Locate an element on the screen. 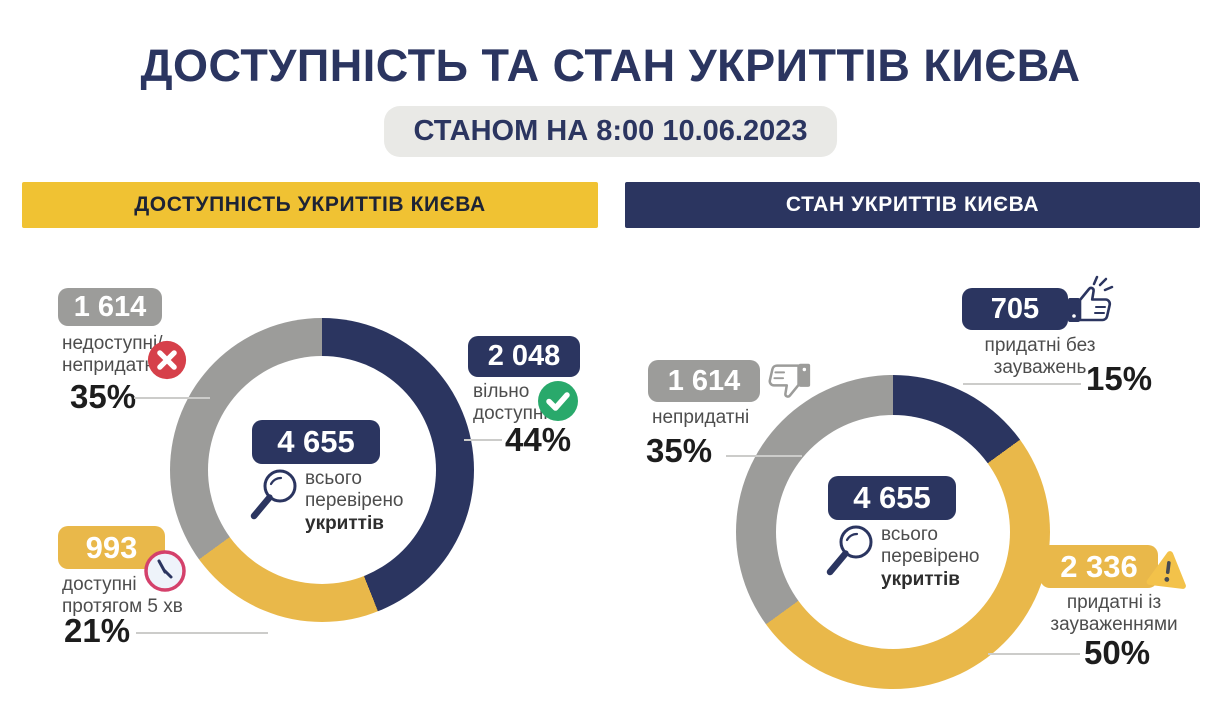  check-circle-icon is located at coordinates (558, 401).